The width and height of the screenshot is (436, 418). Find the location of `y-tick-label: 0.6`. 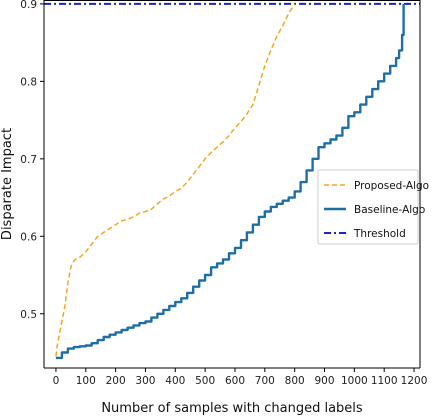

y-tick-label: 0.6 is located at coordinates (28, 237).